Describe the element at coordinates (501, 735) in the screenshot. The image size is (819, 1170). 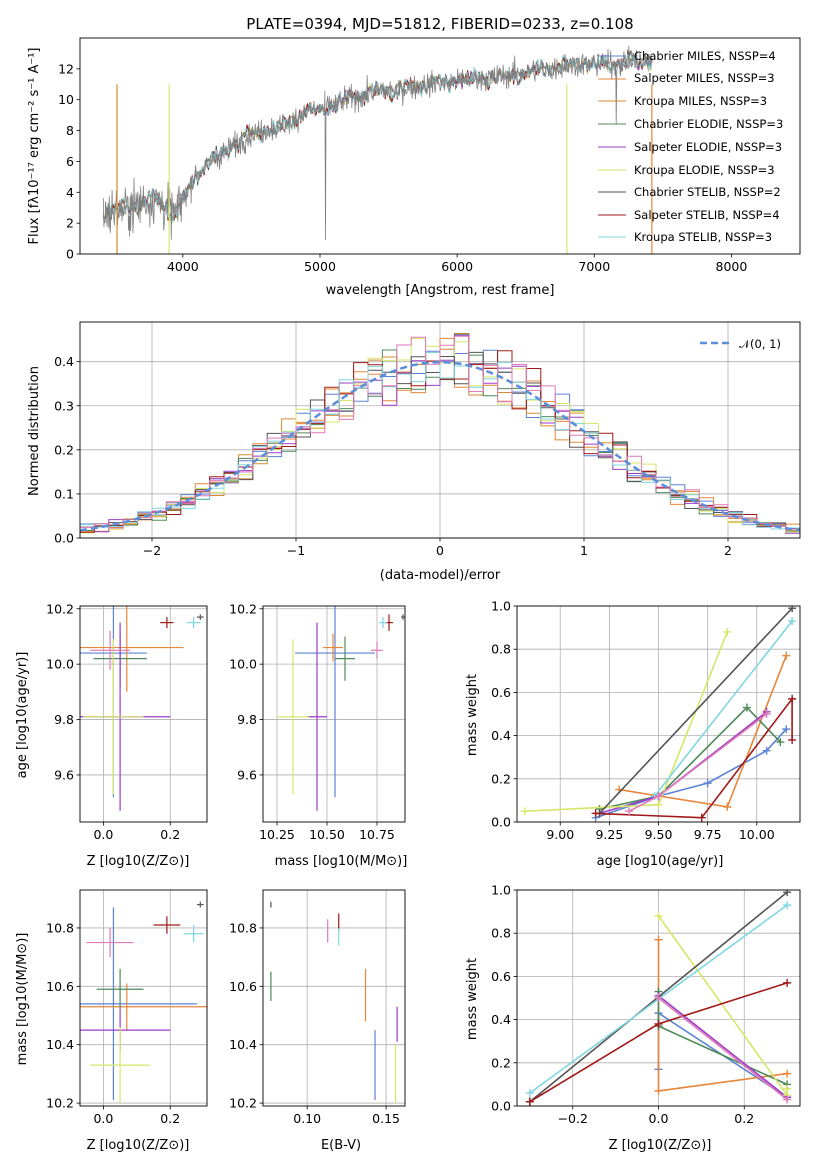
I see `y-tick-label: 0.4` at that location.